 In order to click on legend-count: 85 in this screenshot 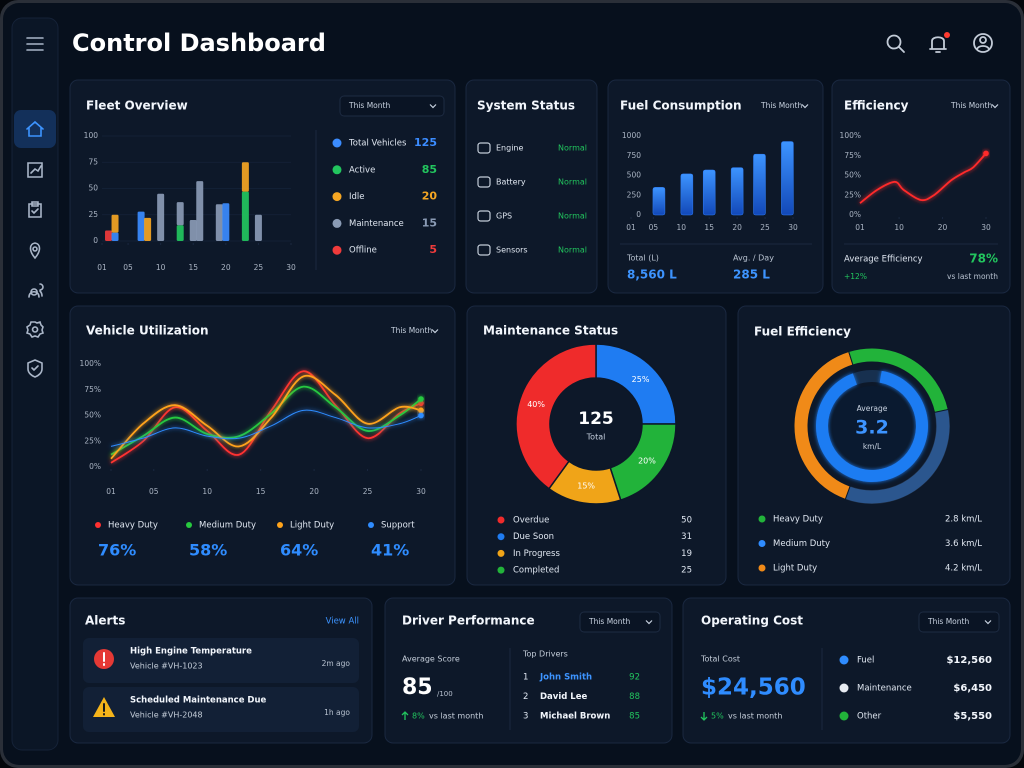, I will do `click(429, 169)`.